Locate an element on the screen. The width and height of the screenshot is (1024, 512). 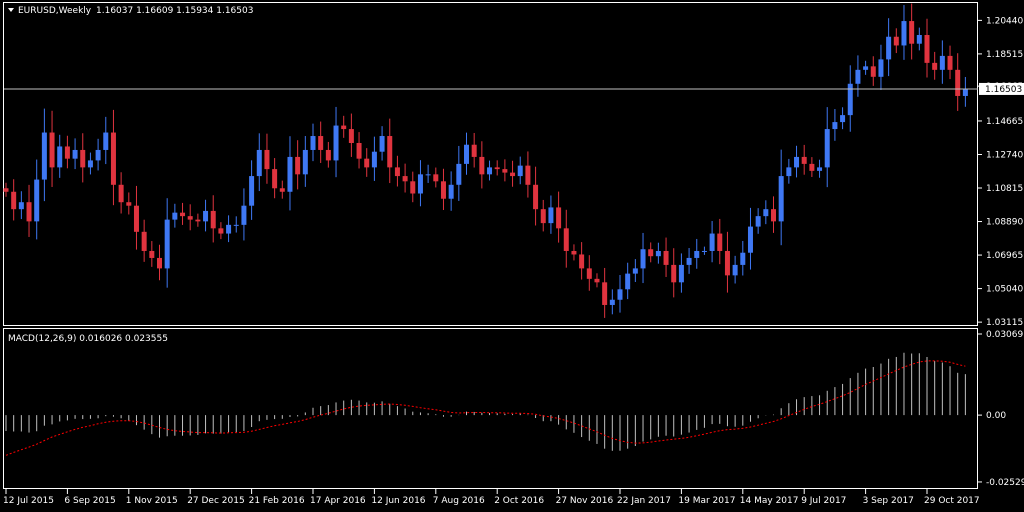
macd-tick-label: -0.02529 is located at coordinates (1005, 483).